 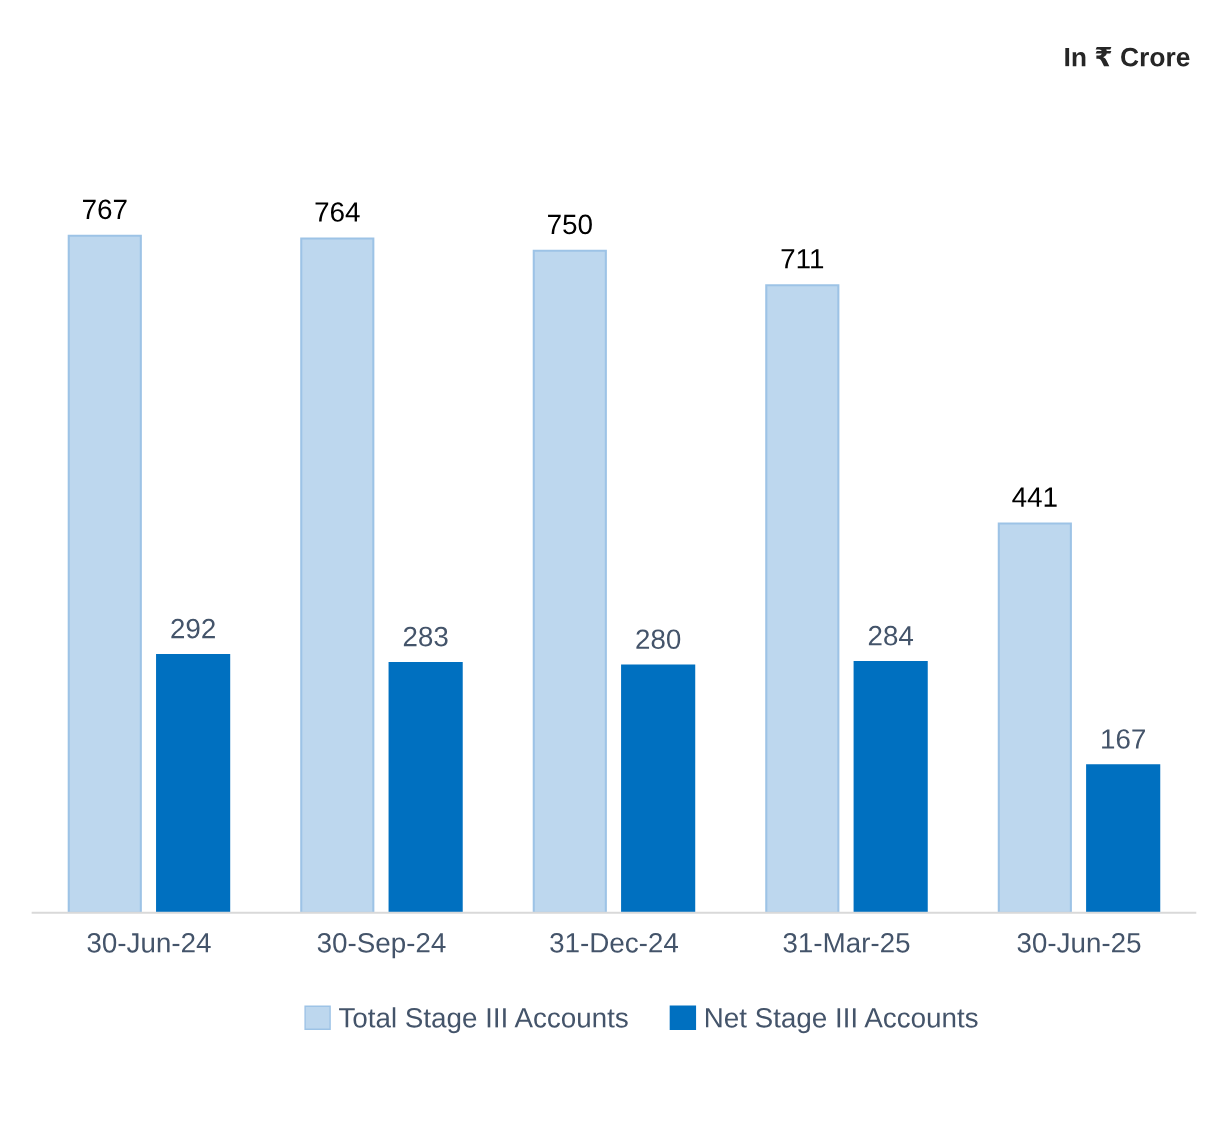 I want to click on x-tick-label: 30-Jun-25, so click(x=1079, y=942).